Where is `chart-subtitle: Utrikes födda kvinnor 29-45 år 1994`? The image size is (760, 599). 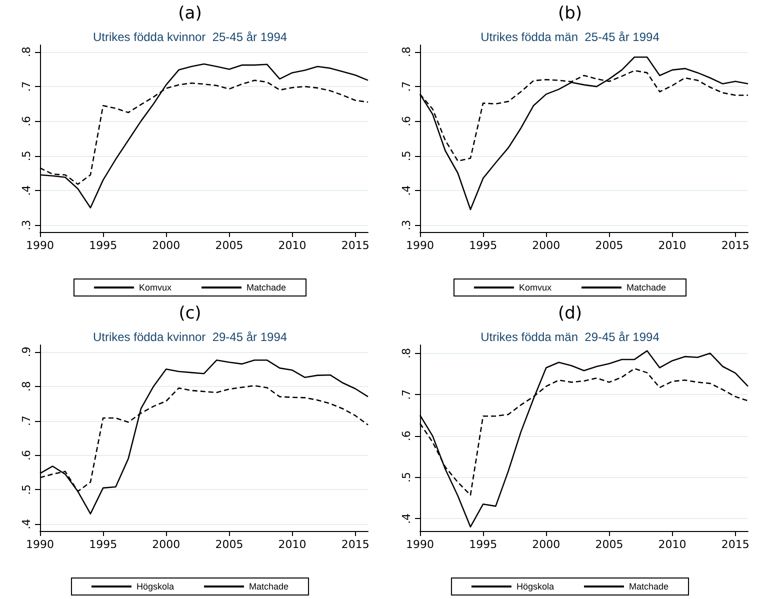
chart-subtitle: Utrikes födda kvinnor 29-45 år 1994 is located at coordinates (190, 337).